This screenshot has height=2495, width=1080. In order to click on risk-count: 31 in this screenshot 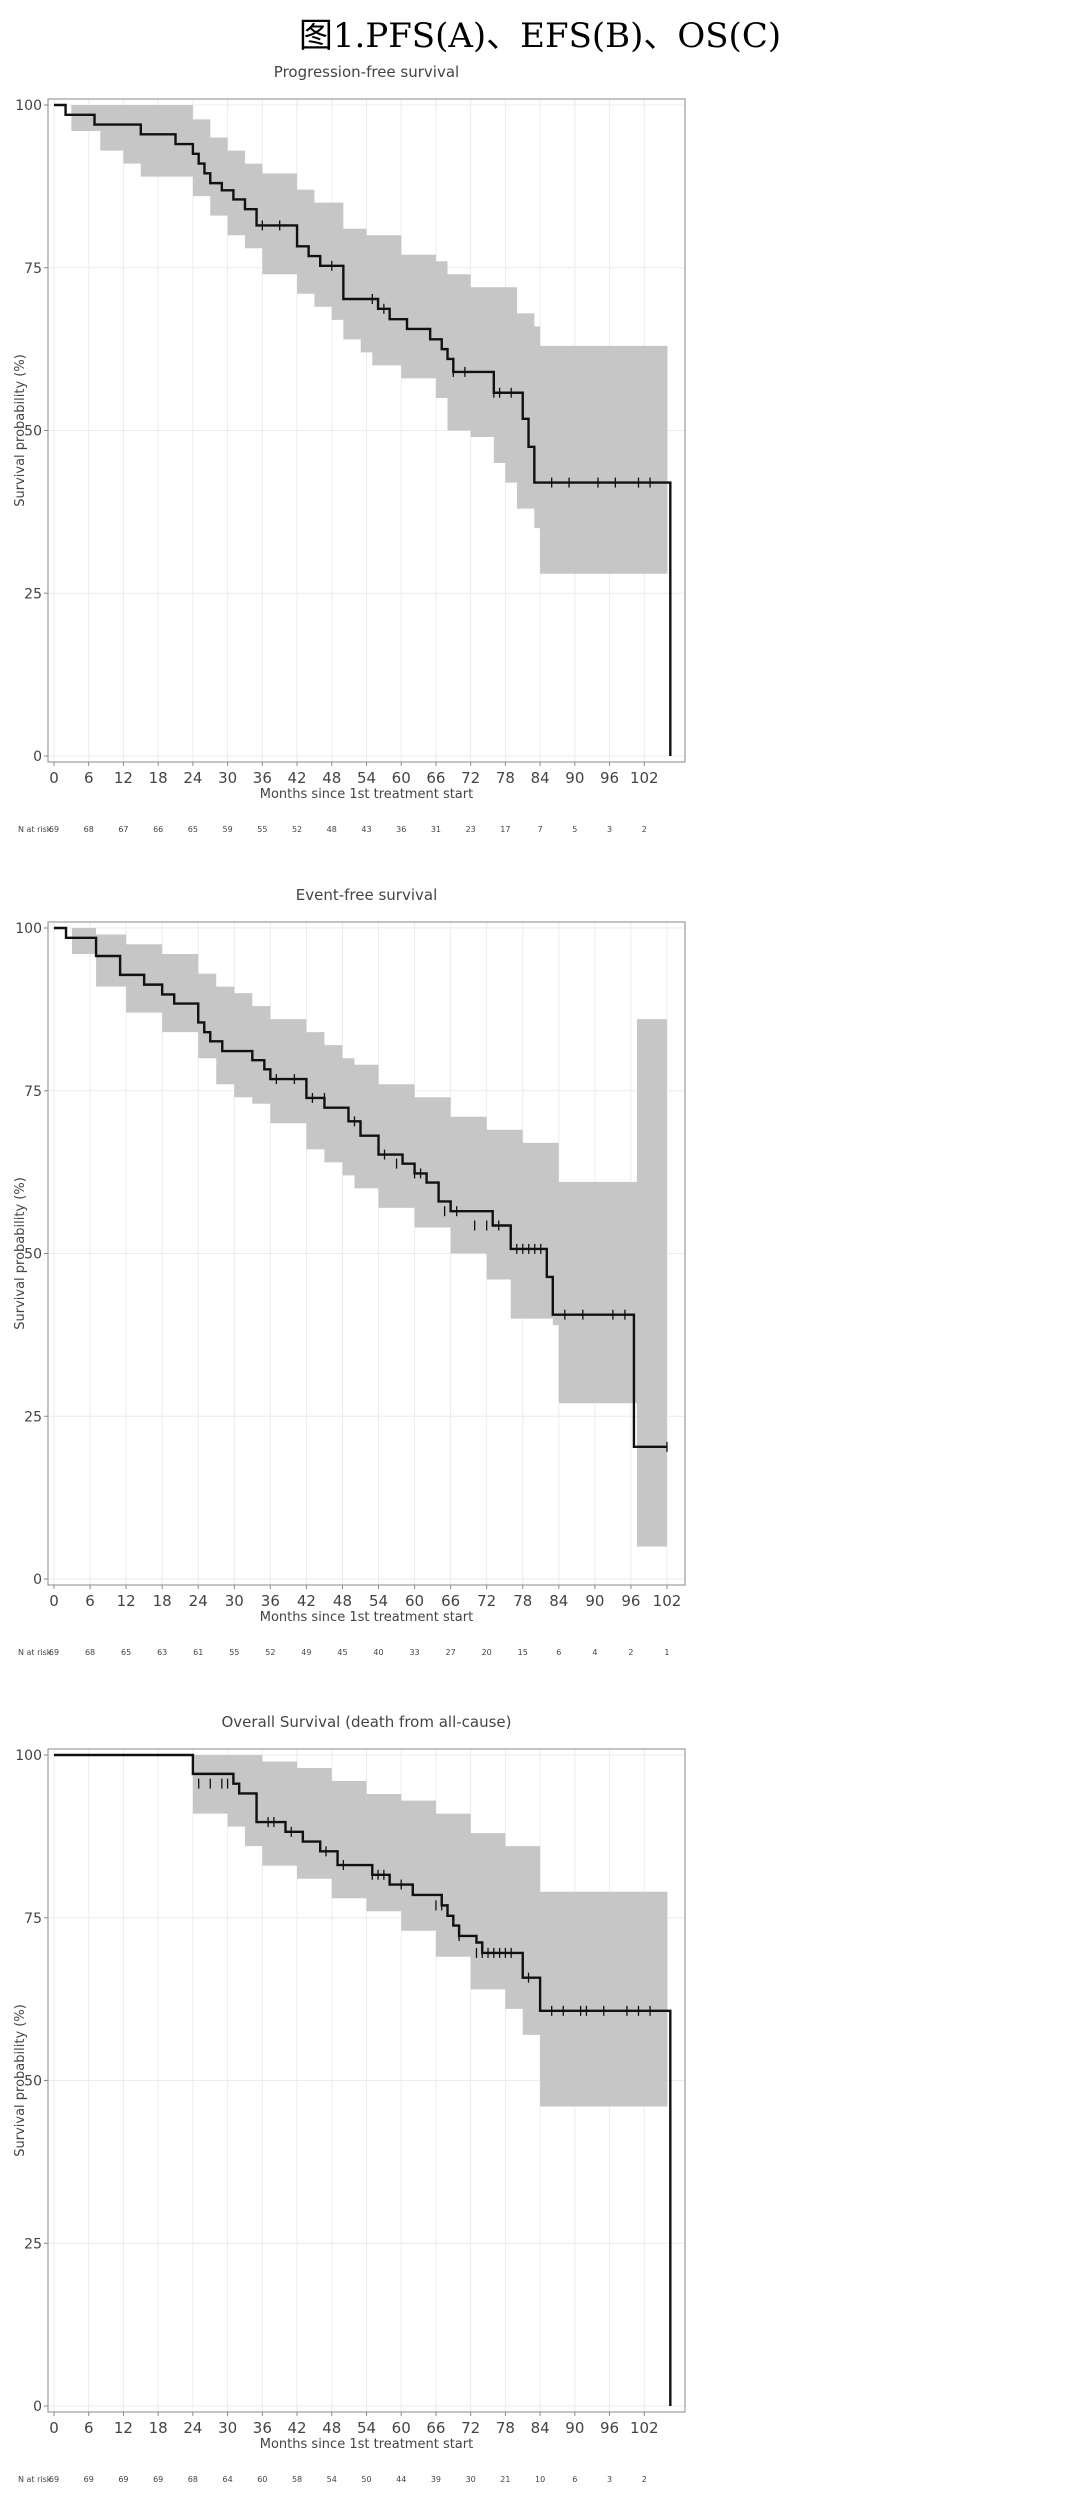, I will do `click(436, 829)`.